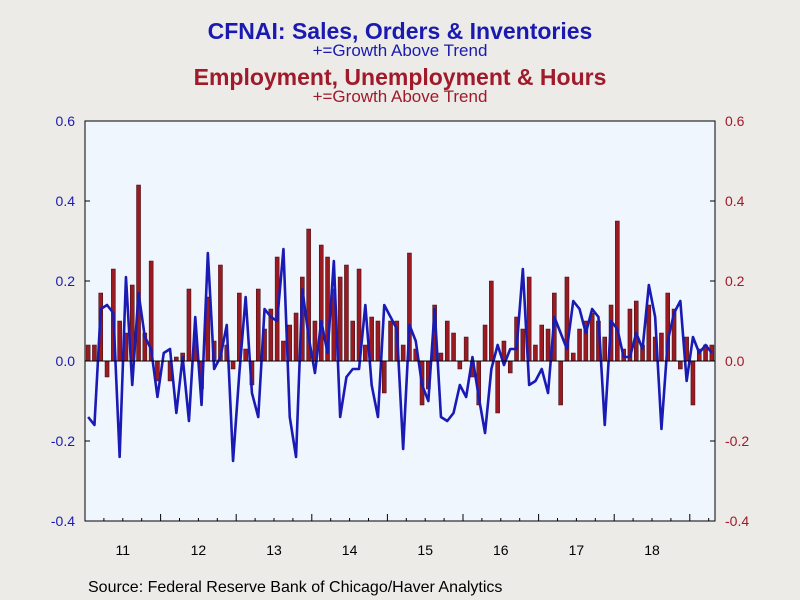  Describe the element at coordinates (735, 281) in the screenshot. I see `y-tick-label-right: 0.2` at that location.